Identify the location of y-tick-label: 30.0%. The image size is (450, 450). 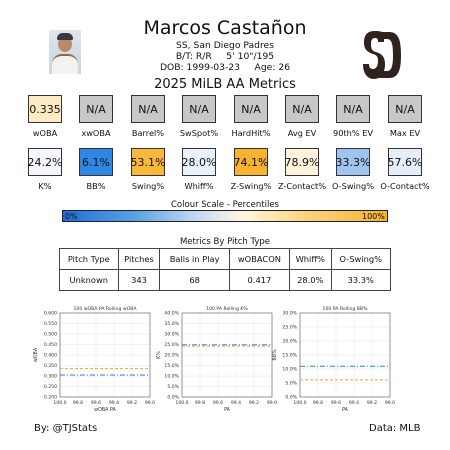
(289, 314).